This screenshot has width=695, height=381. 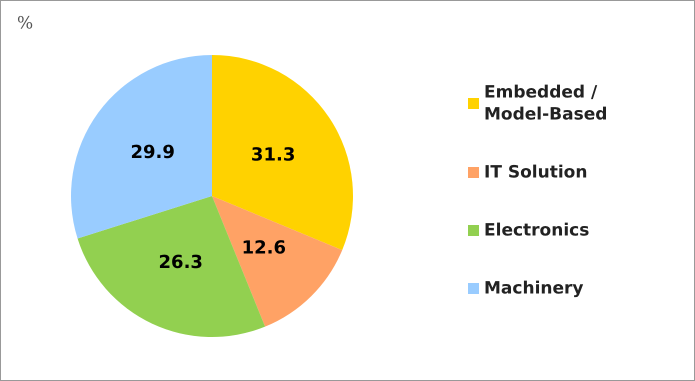 What do you see at coordinates (536, 172) in the screenshot?
I see `legend-label: IT Solution` at bounding box center [536, 172].